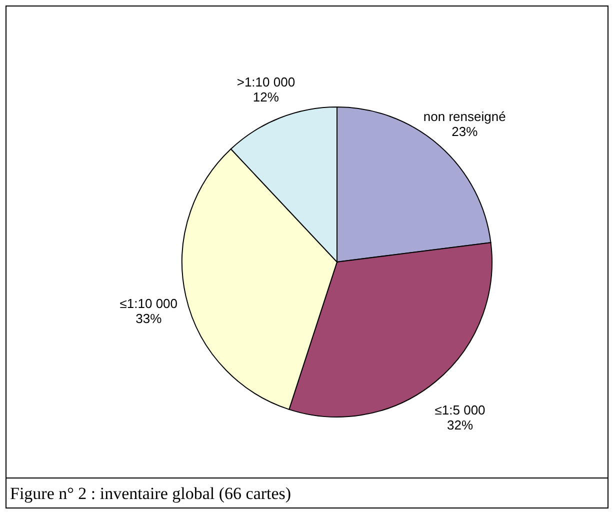  What do you see at coordinates (460, 410) in the screenshot?
I see `slice-label: ≤1:5 000` at bounding box center [460, 410].